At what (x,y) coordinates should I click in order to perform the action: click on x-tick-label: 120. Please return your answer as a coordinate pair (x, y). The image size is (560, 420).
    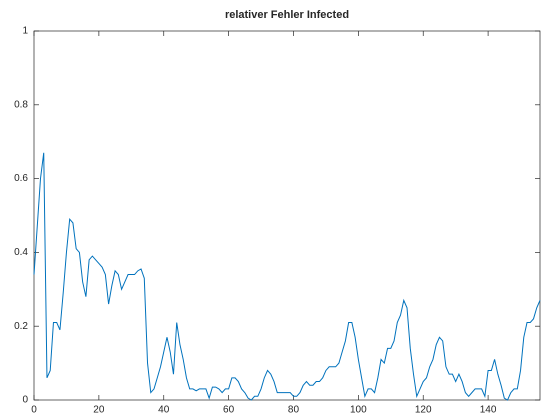
    Looking at the image, I should click on (423, 410).